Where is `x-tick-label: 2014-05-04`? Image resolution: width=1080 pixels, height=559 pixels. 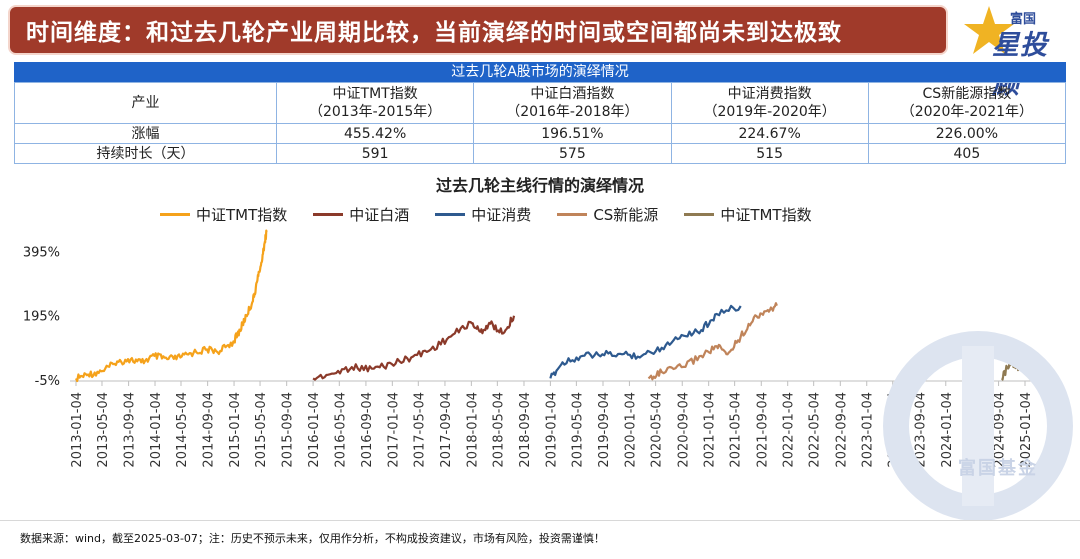
x-tick-label: 2014-05-04 is located at coordinates (182, 430).